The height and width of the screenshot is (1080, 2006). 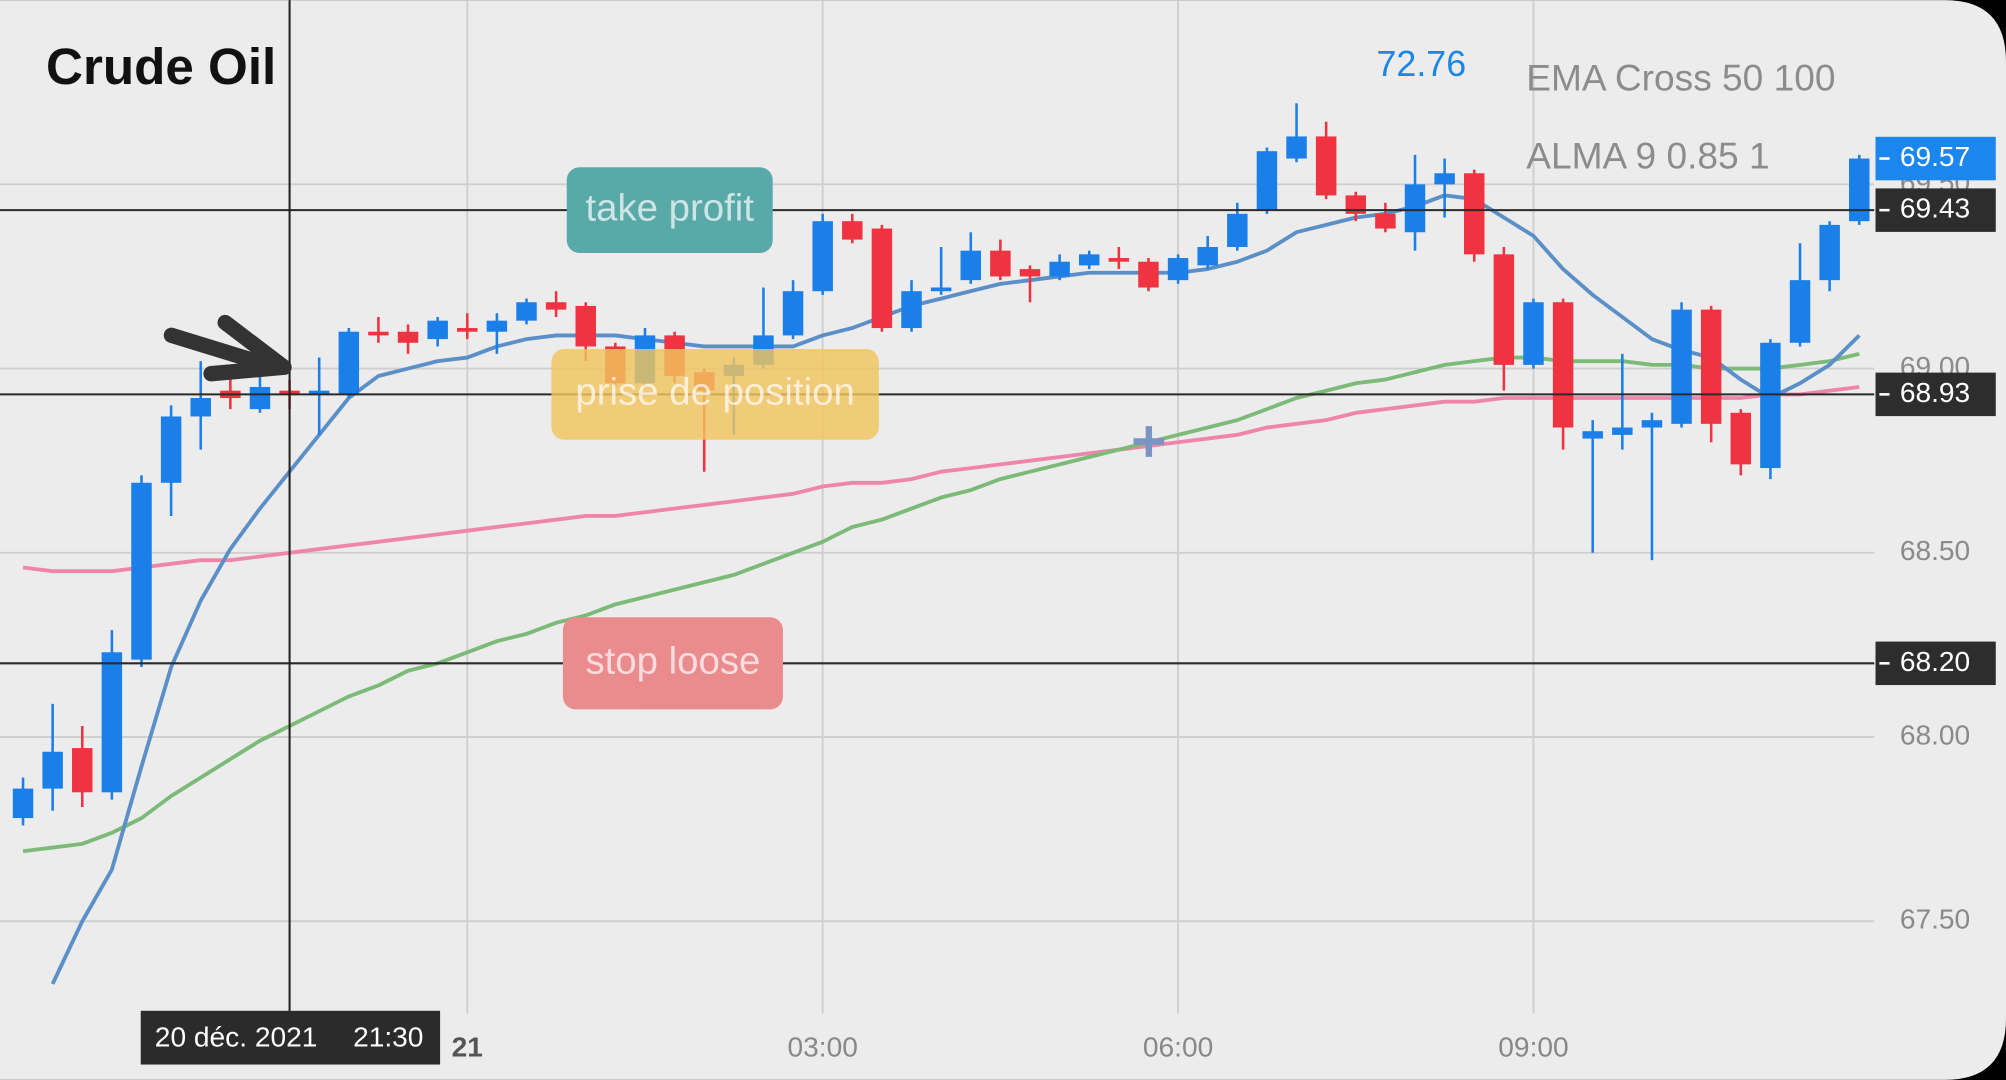 What do you see at coordinates (1680, 78) in the screenshot?
I see `indicator-name: EMA Cross 50 100` at bounding box center [1680, 78].